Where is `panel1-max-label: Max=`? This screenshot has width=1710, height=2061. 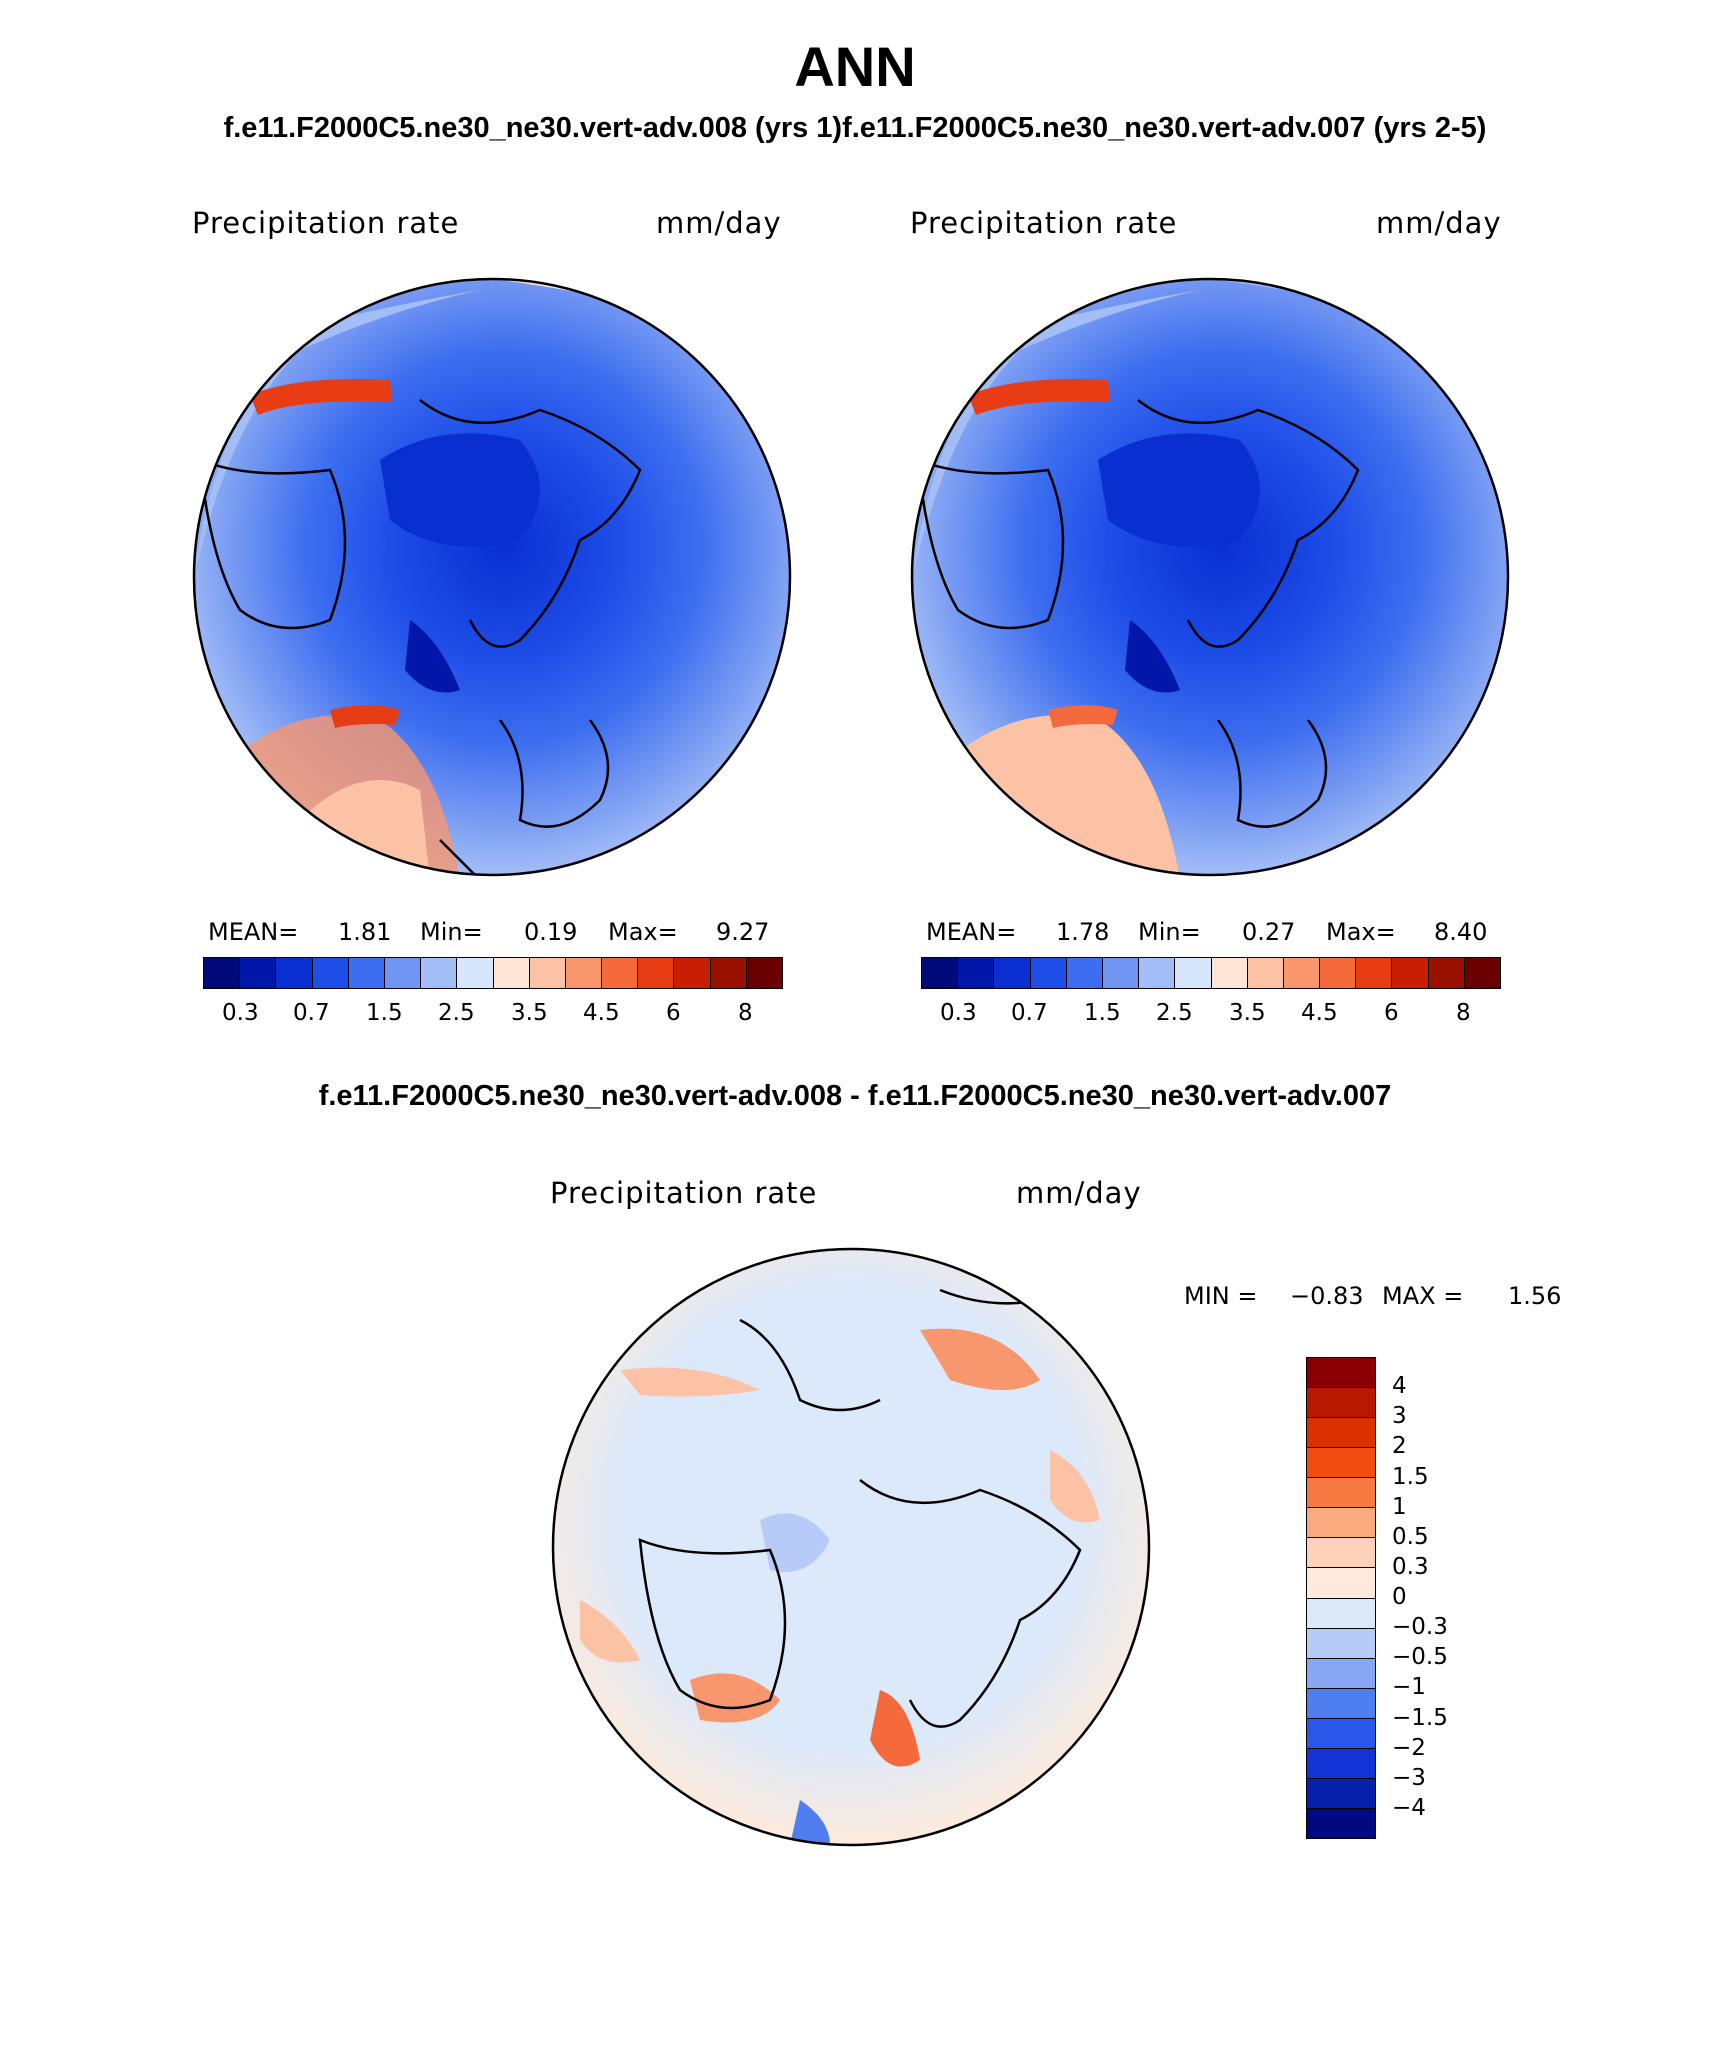 panel1-max-label: Max= is located at coordinates (643, 932).